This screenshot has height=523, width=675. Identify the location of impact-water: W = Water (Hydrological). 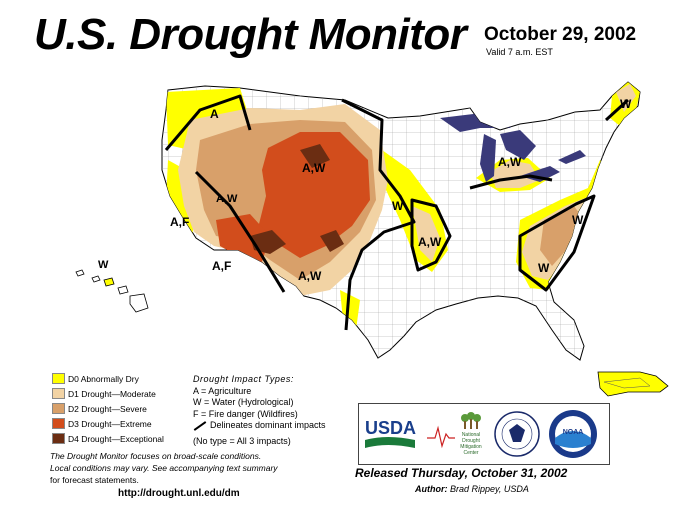
(243, 402).